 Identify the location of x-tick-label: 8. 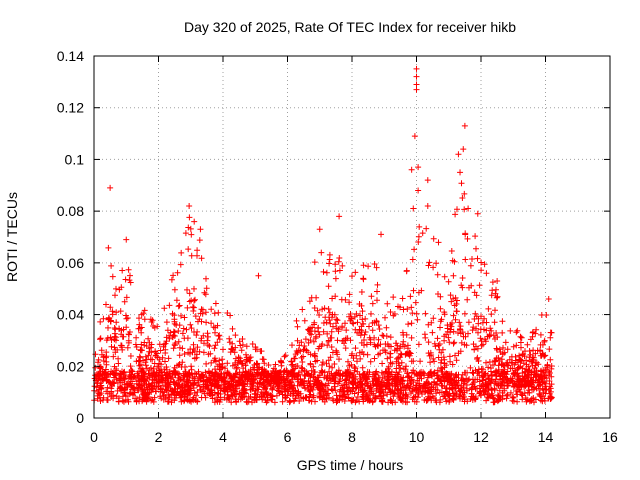
(352, 437).